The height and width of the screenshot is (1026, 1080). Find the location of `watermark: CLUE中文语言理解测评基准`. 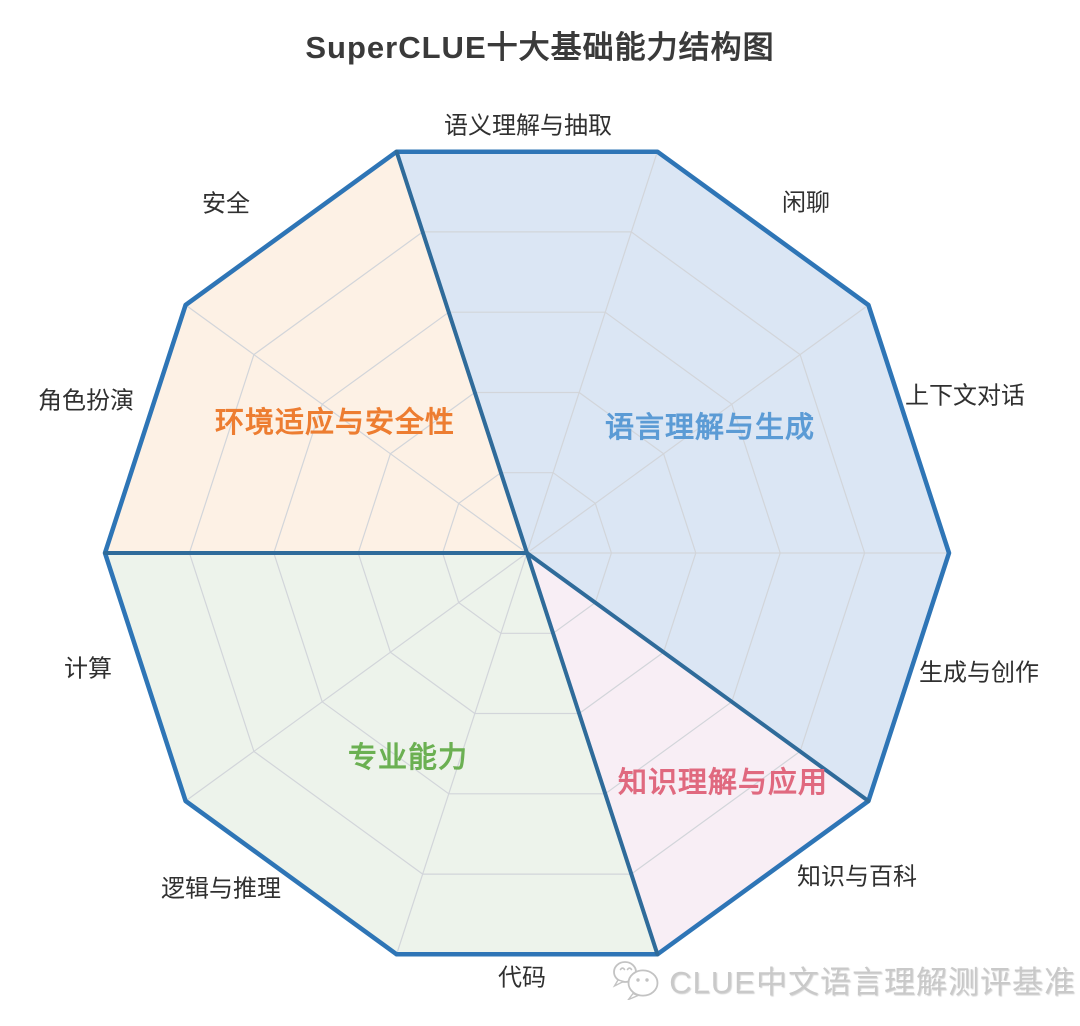

watermark: CLUE中文语言理解测评基准 is located at coordinates (844, 979).